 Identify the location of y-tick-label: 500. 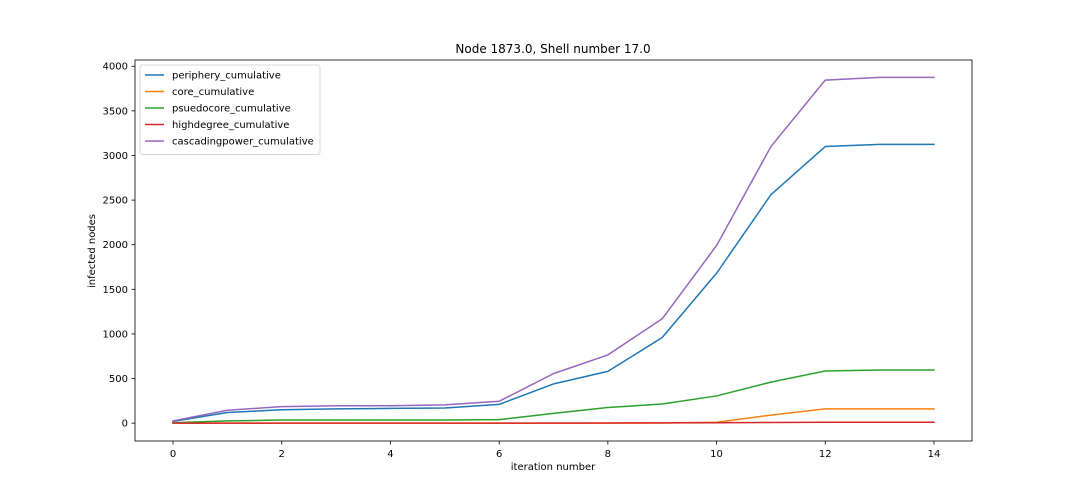
(118, 379).